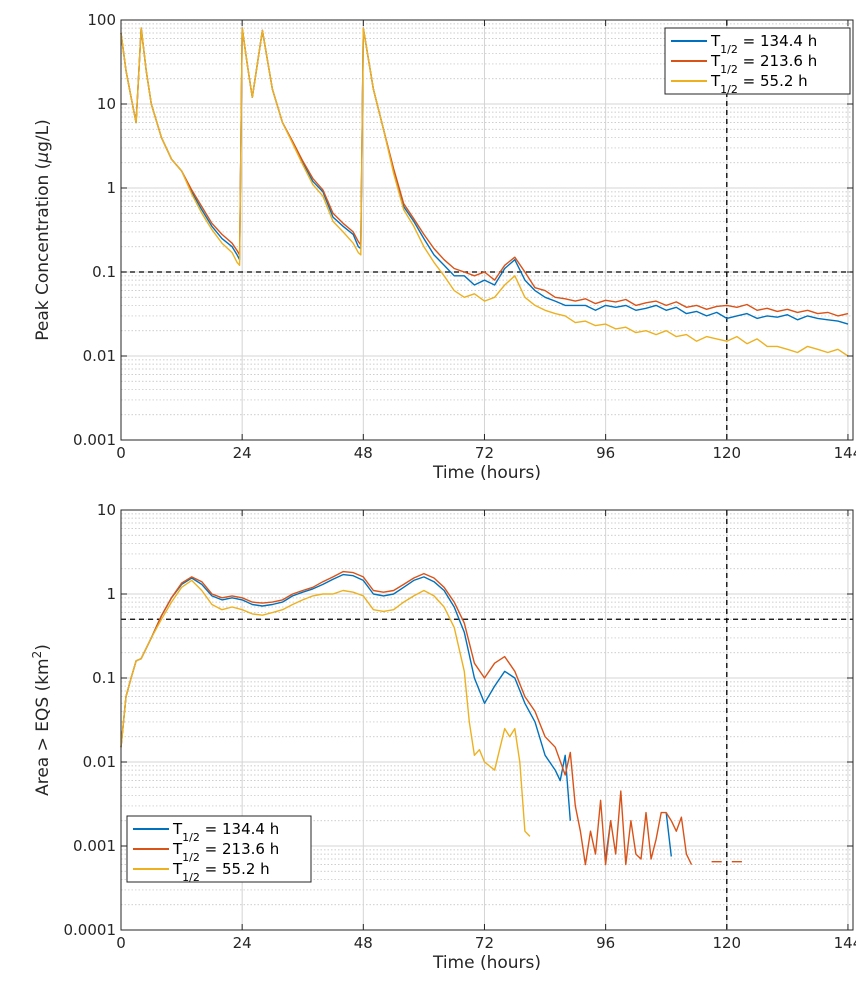  Describe the element at coordinates (43, 647) in the screenshot. I see `y-axis-label-text: )` at that location.